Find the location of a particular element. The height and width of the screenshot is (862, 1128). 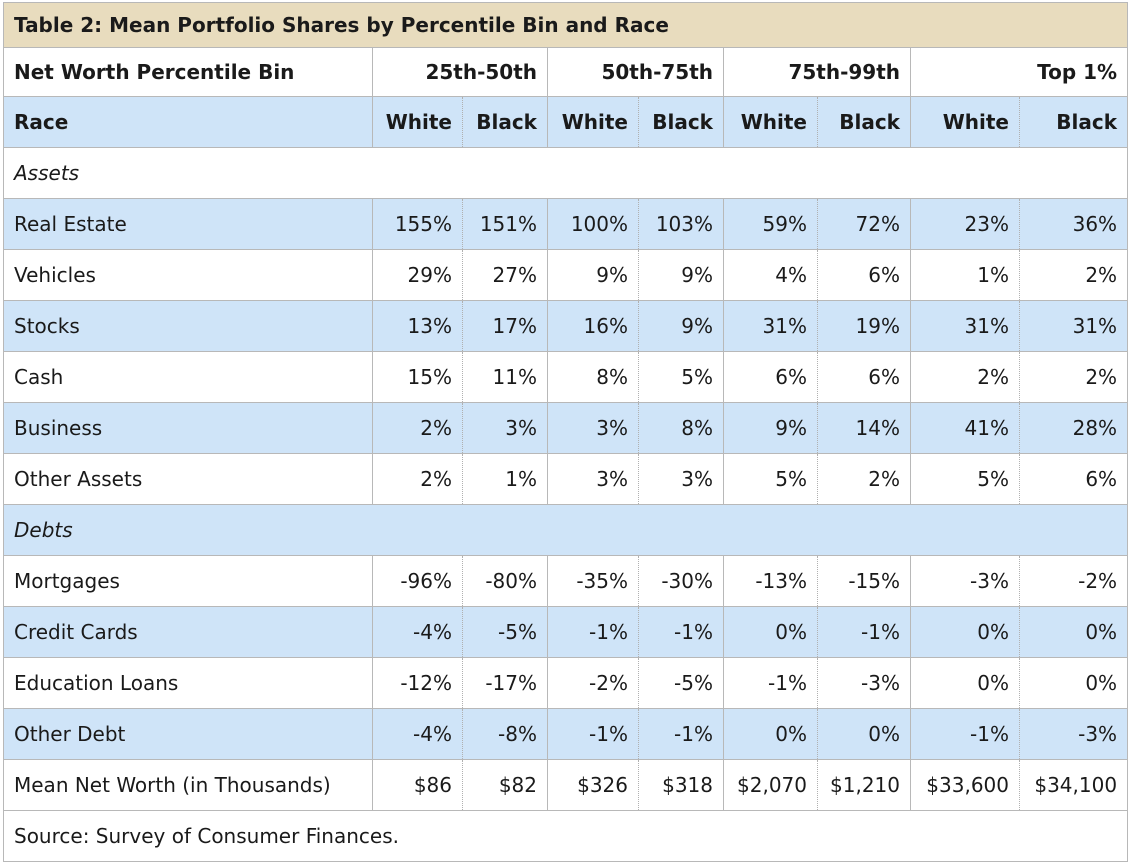

table-cell: 103% is located at coordinates (681, 224).